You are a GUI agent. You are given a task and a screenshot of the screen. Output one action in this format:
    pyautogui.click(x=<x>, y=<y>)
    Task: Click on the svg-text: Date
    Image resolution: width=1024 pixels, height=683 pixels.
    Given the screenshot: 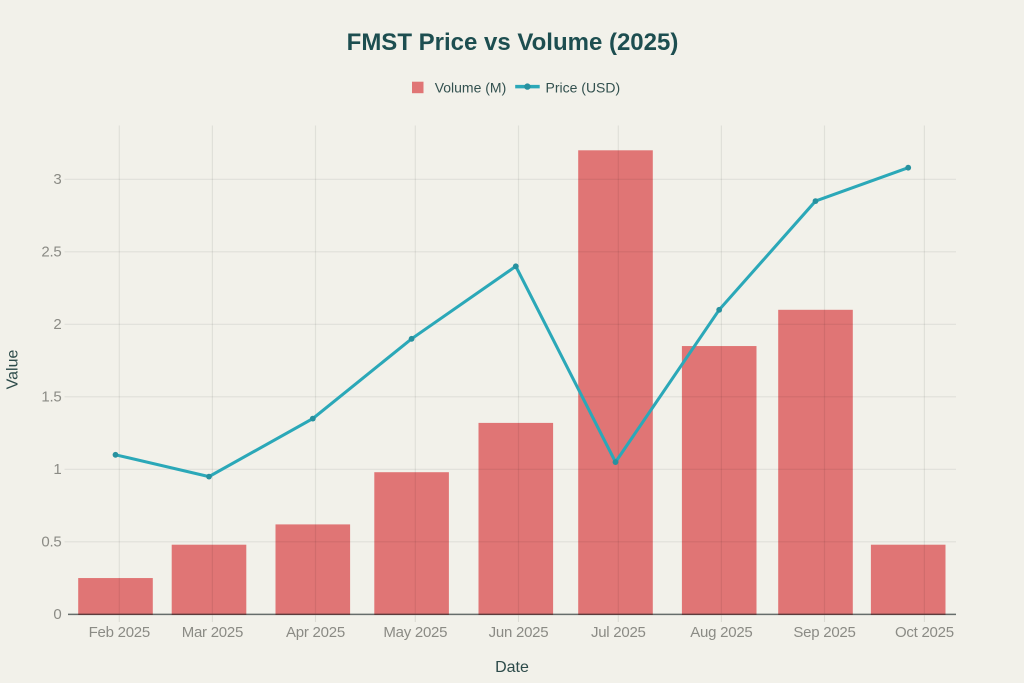 What is the action you would take?
    pyautogui.click(x=512, y=667)
    